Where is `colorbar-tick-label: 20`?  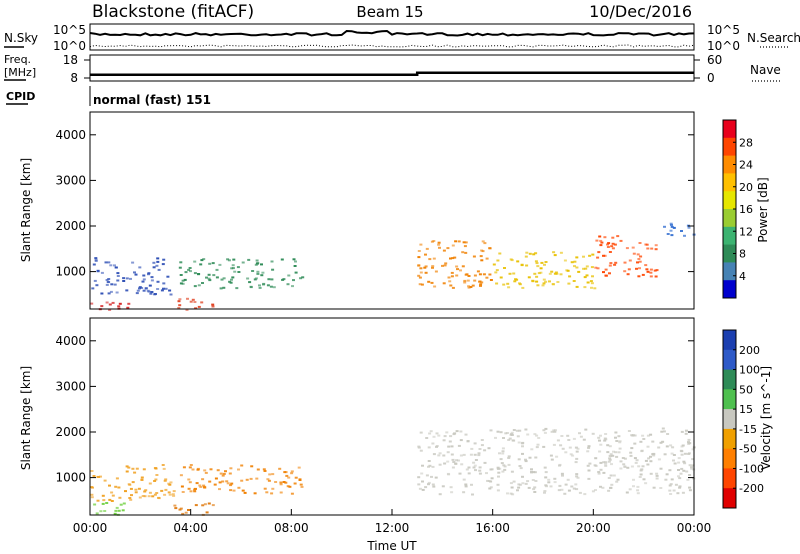 colorbar-tick-label: 20 is located at coordinates (746, 187).